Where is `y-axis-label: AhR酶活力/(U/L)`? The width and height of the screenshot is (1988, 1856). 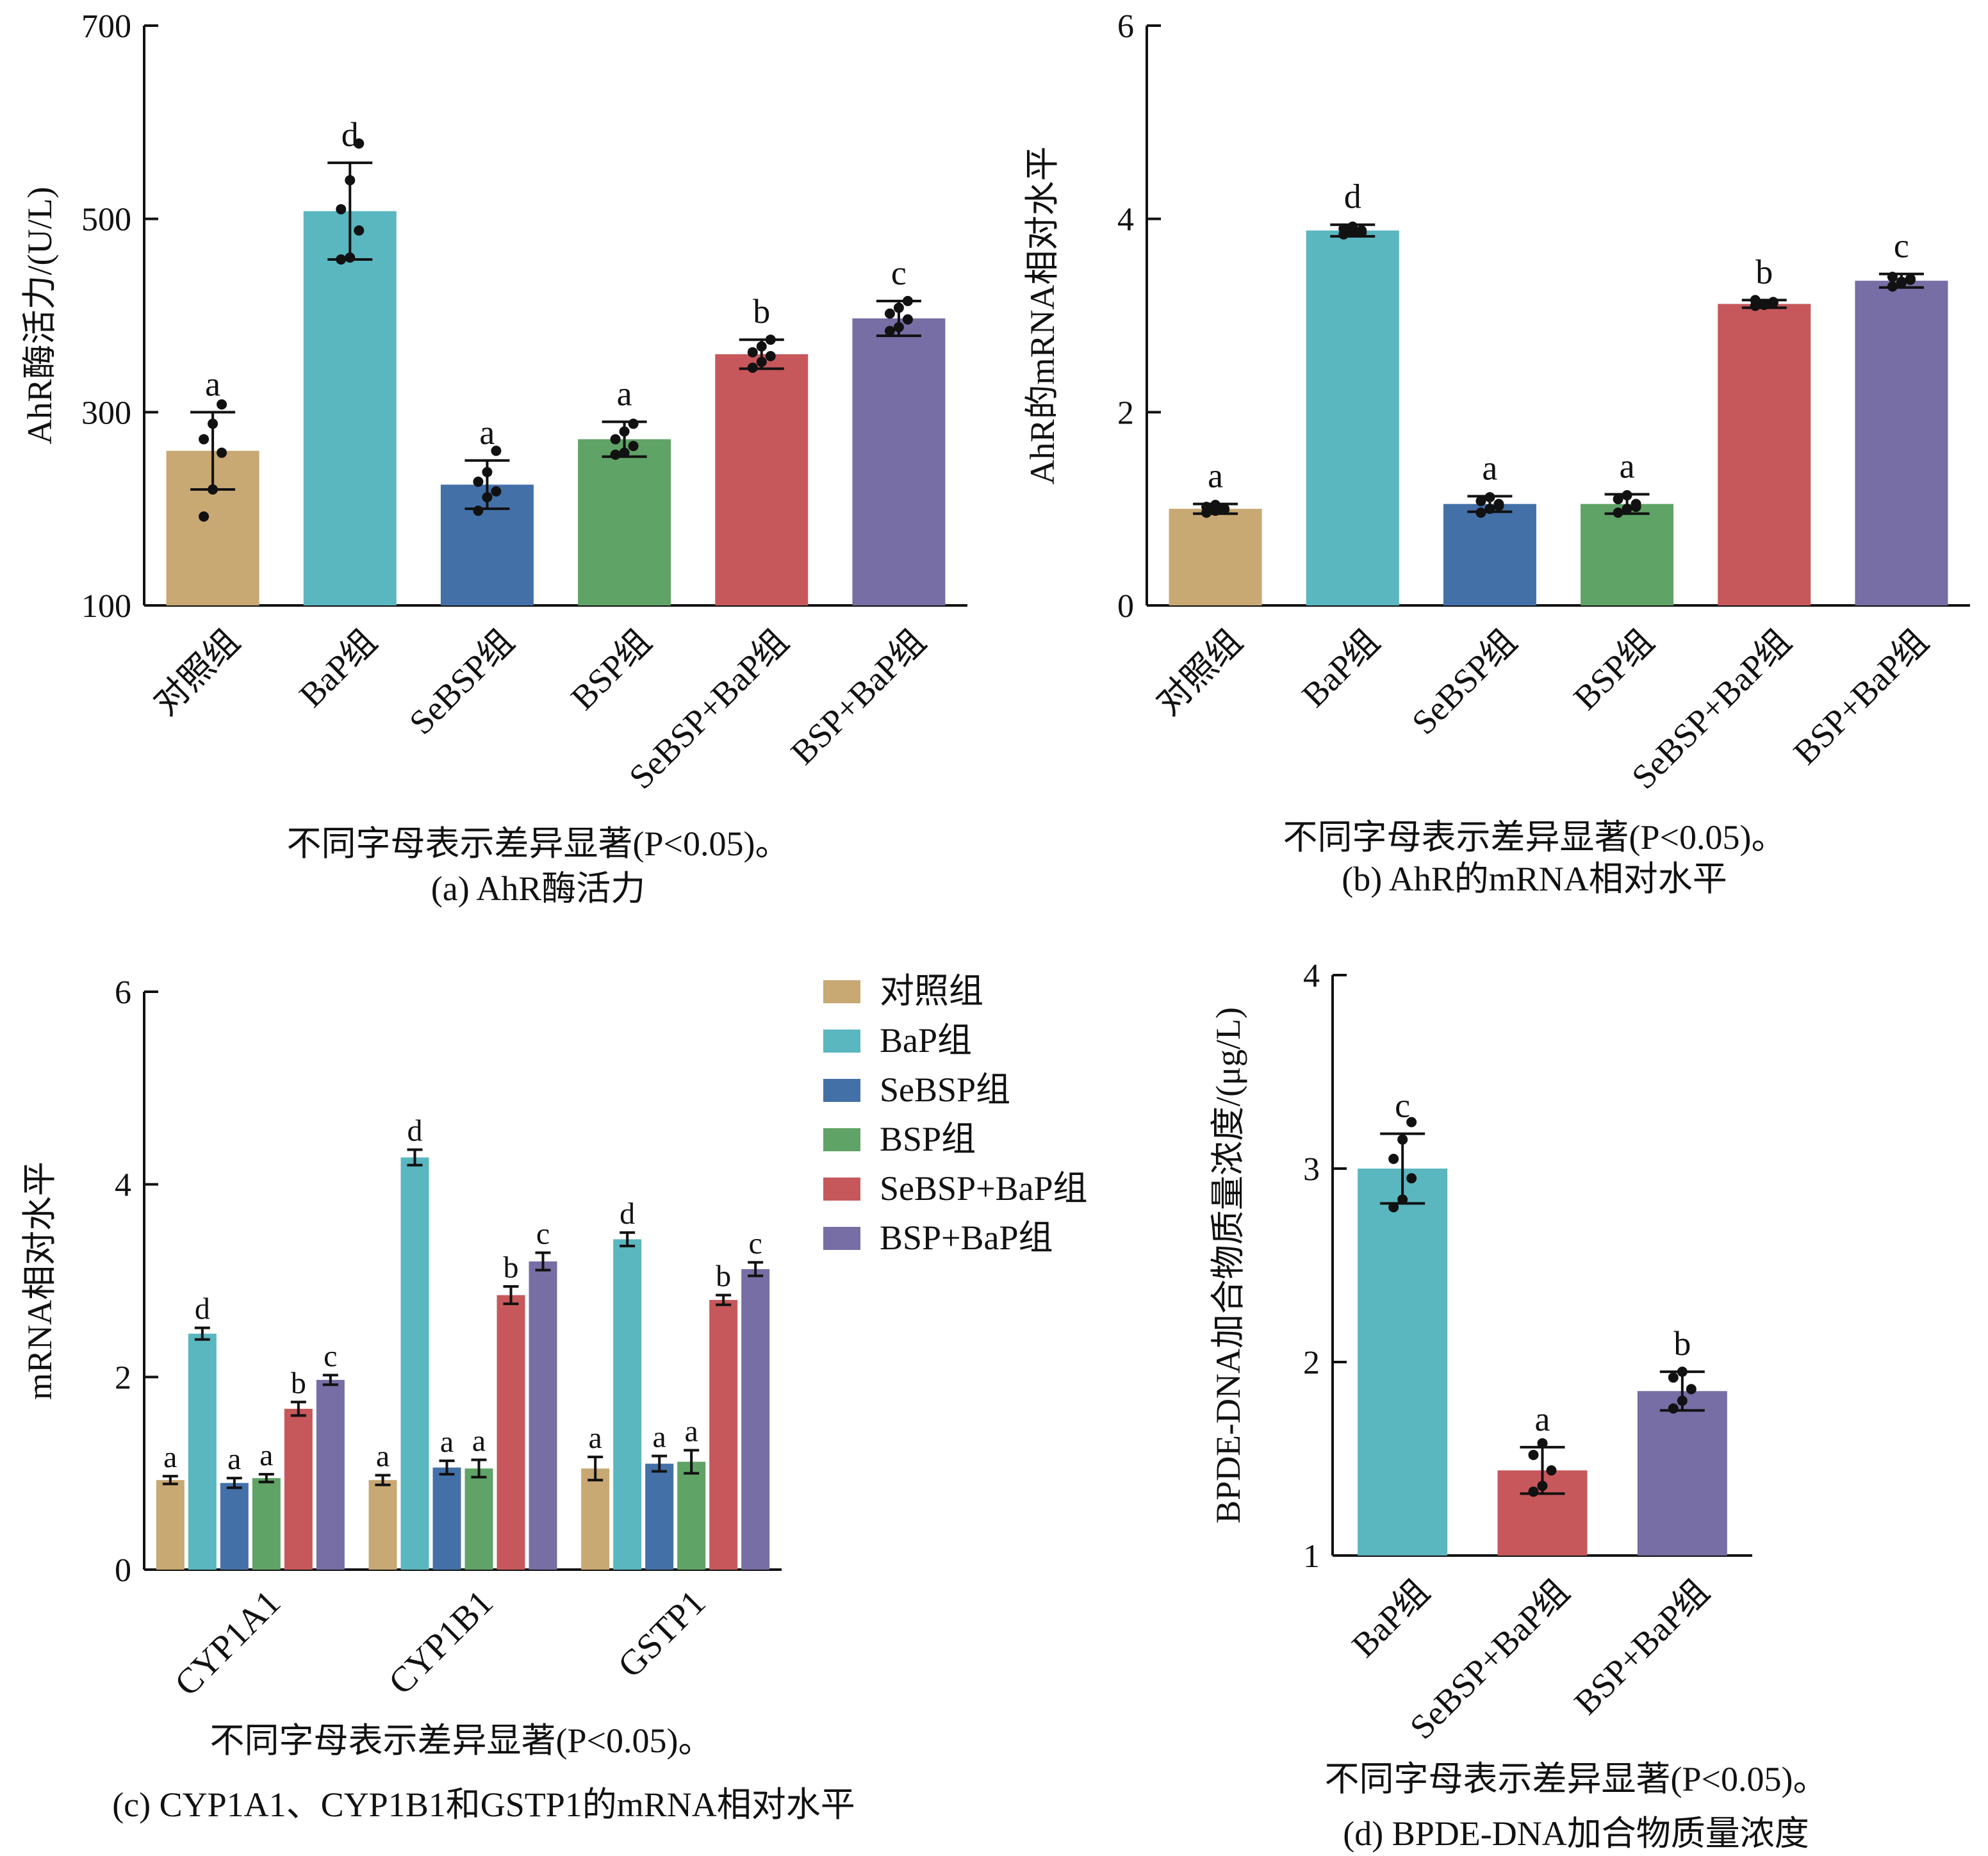 y-axis-label: AhR酶活力/(U/L) is located at coordinates (40, 316).